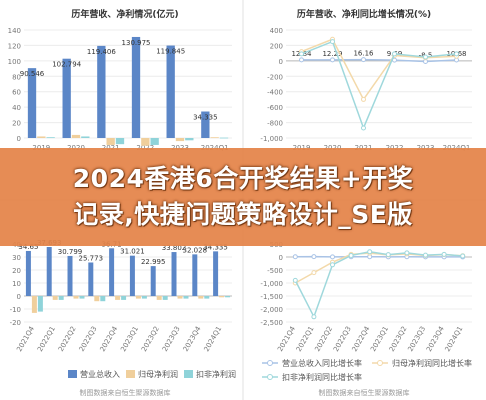  I want to click on p4-ytick-label: -1,000, so click(271, 284).